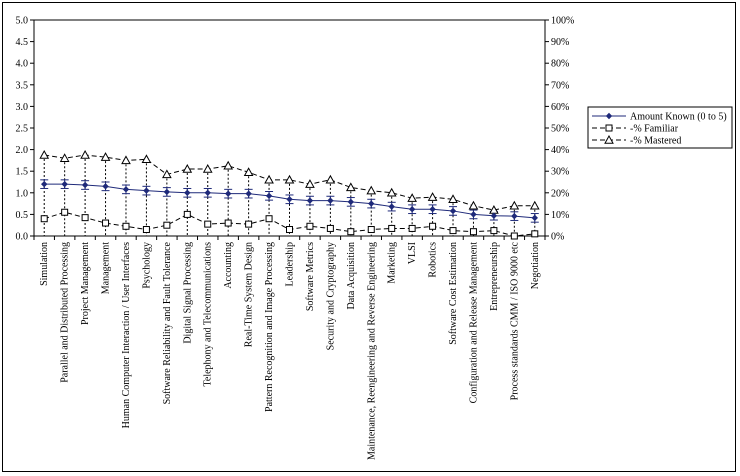  I want to click on y-left-tick-label: 4.0, so click(22, 64).